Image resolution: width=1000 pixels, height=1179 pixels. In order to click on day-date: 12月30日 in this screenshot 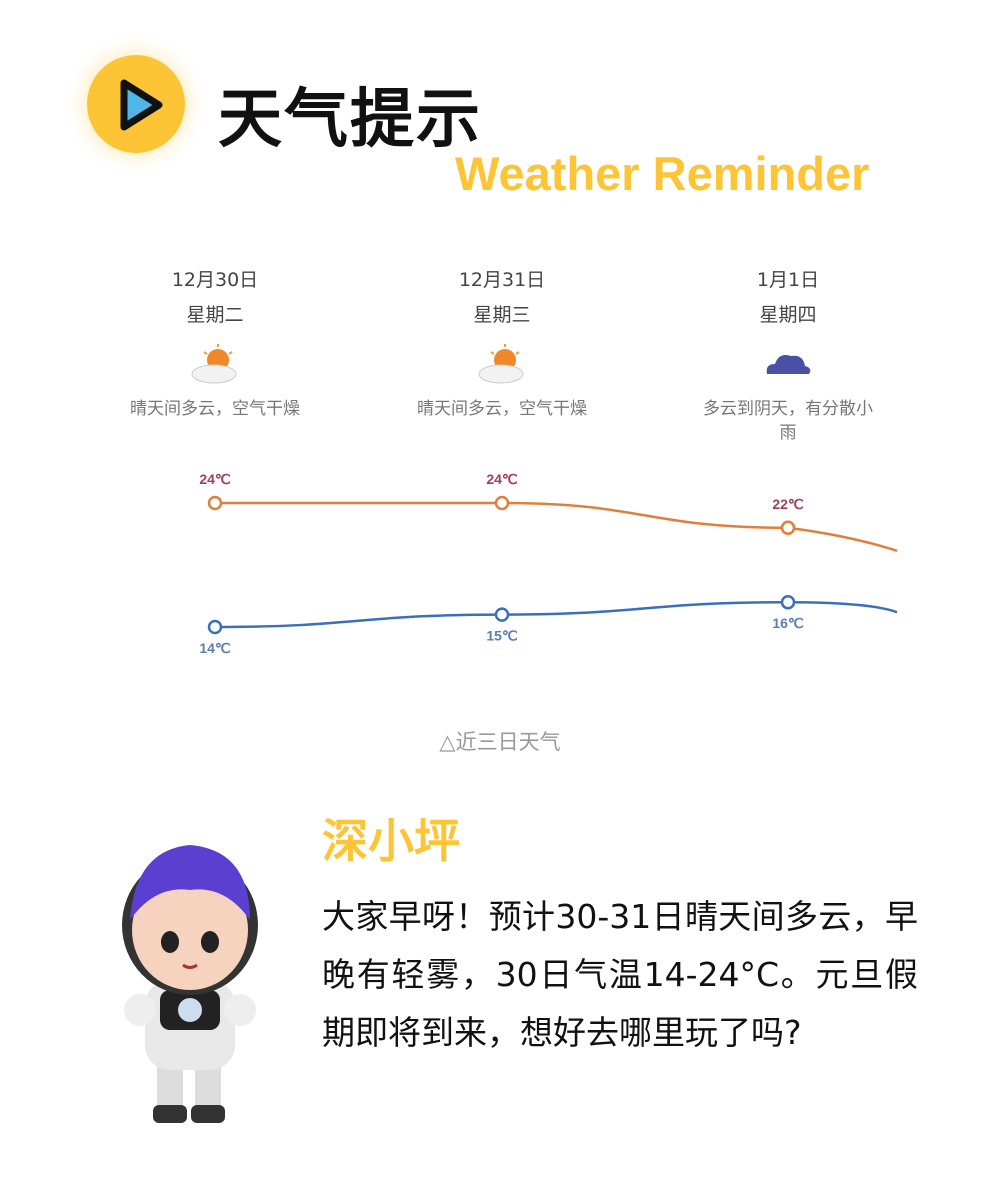, I will do `click(215, 280)`.